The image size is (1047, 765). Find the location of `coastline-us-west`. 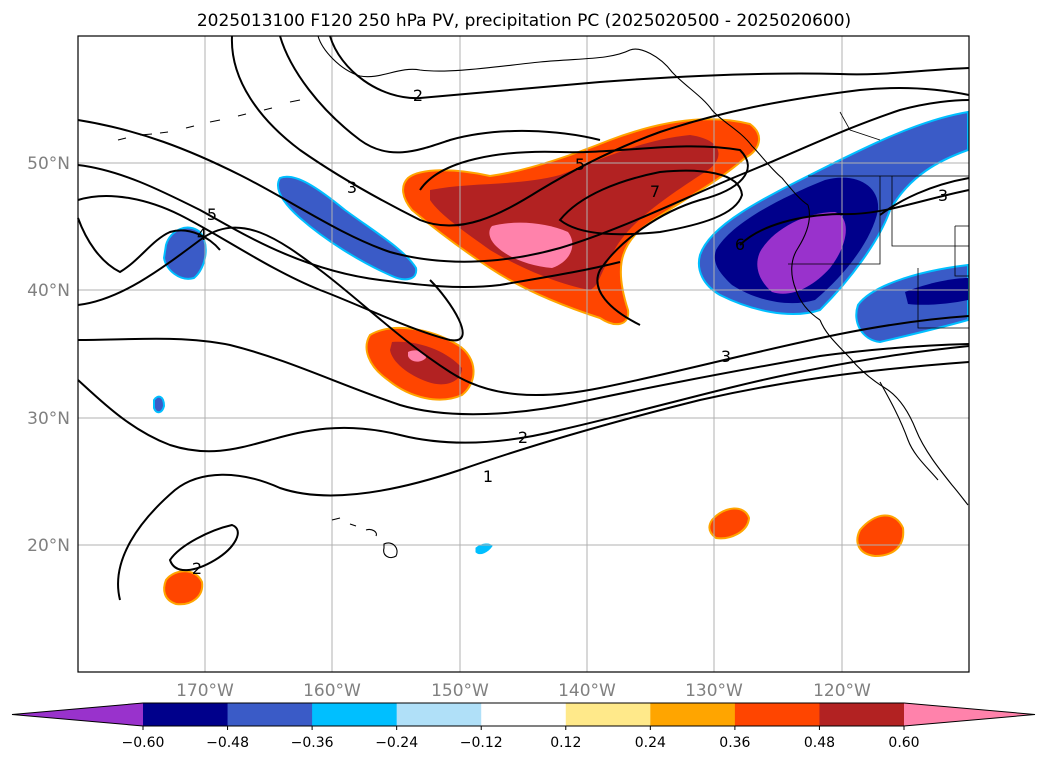

coastline-us-west is located at coordinates (894, 412).